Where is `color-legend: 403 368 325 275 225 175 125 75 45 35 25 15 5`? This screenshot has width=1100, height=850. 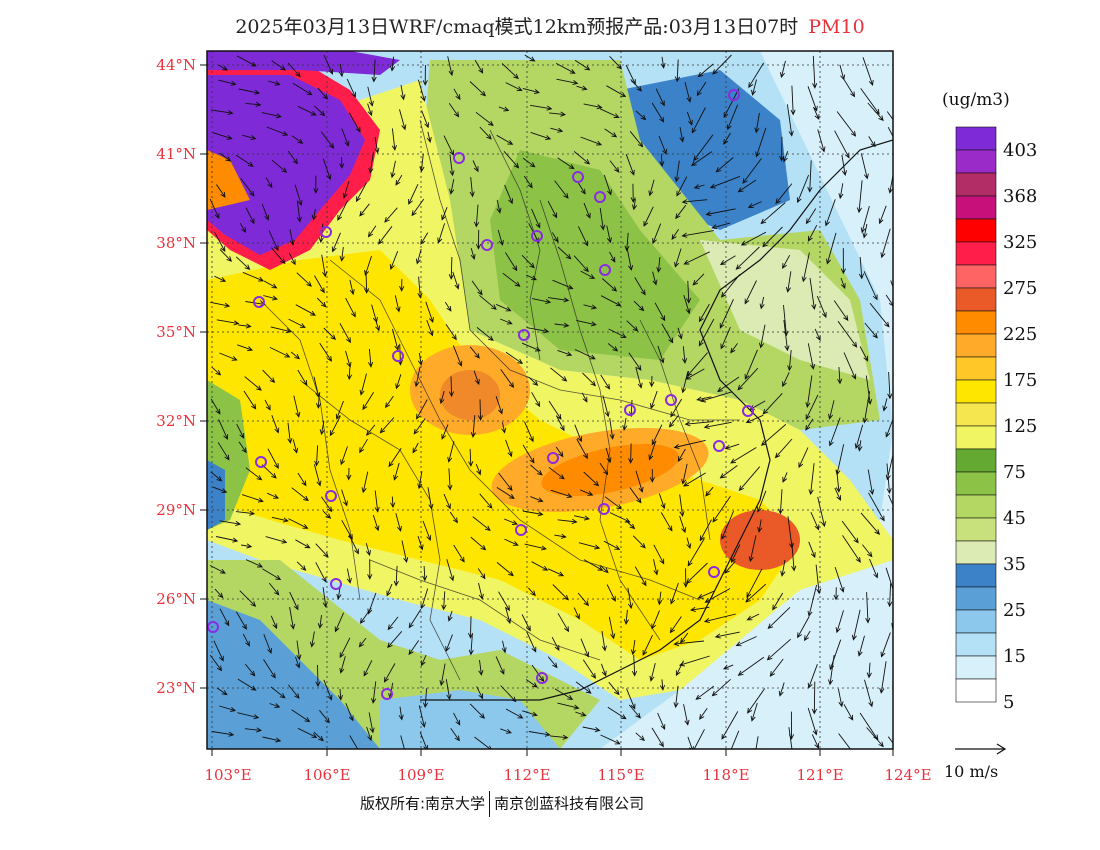
color-legend: 403 368 325 275 225 175 125 75 45 35 25 15 5 is located at coordinates (996, 419).